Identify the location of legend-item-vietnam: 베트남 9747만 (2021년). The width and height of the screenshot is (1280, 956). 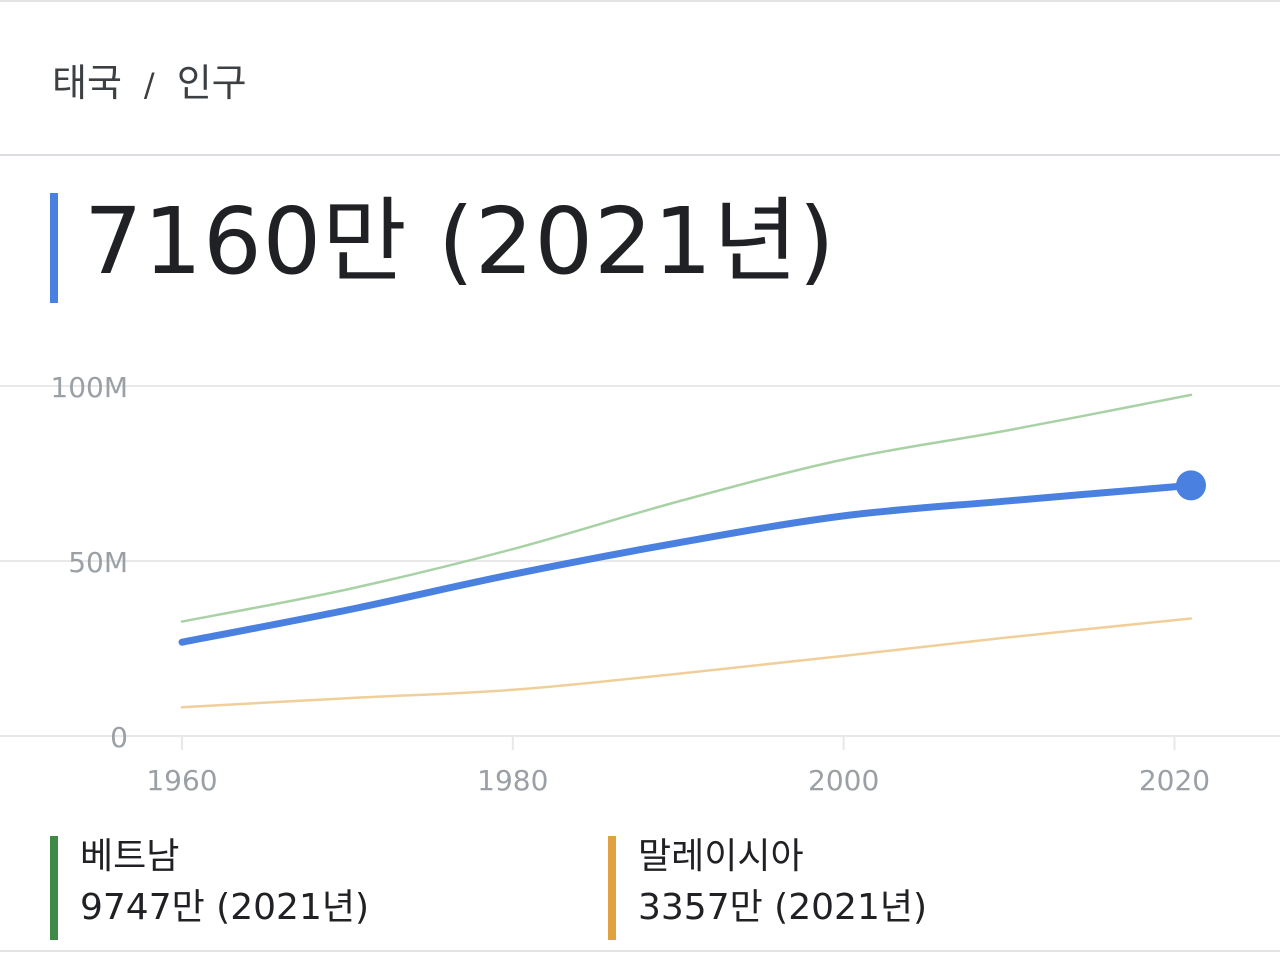
(209, 886).